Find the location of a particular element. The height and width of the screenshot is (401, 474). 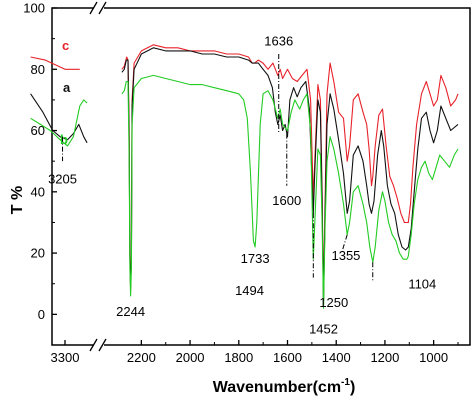

axis-break-gap-bottom is located at coordinates (99, 345).